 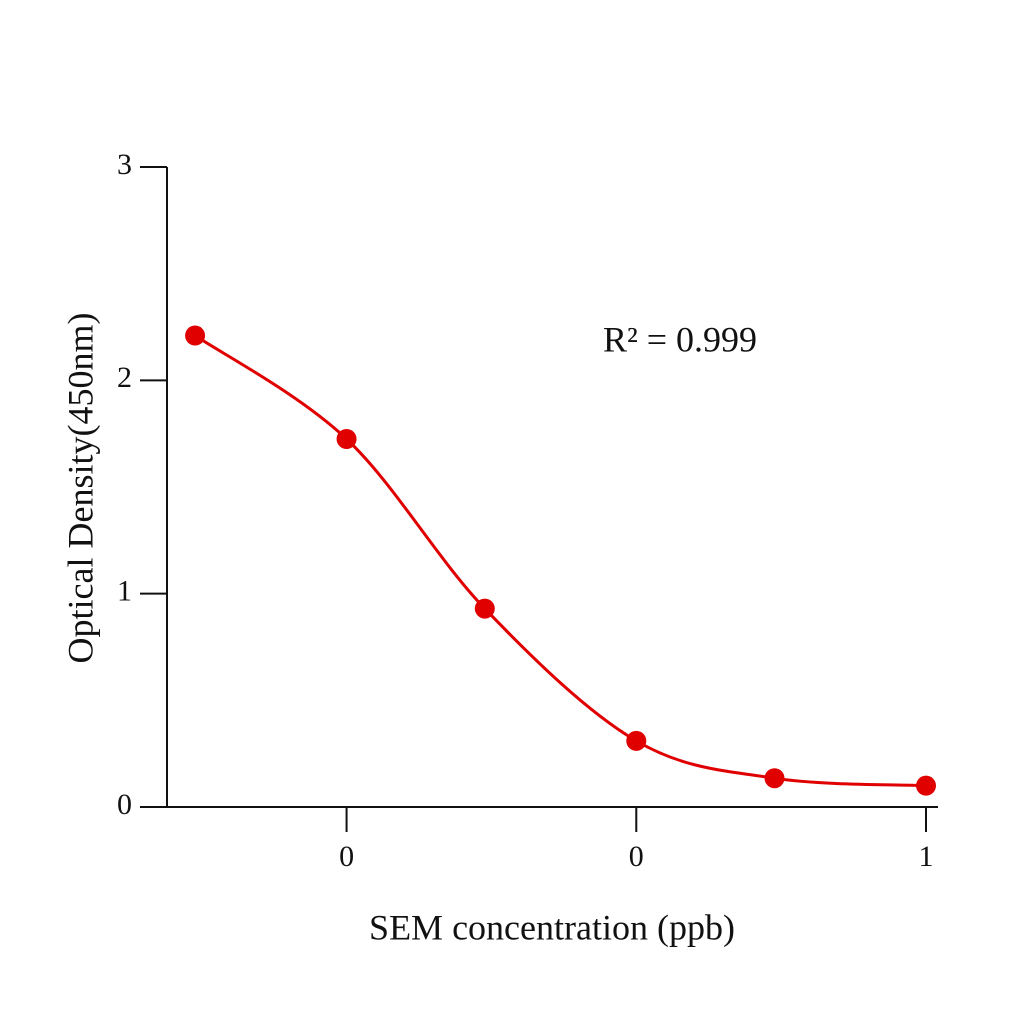 What do you see at coordinates (80, 488) in the screenshot?
I see `y-axis-title: Optical Density(450nm)` at bounding box center [80, 488].